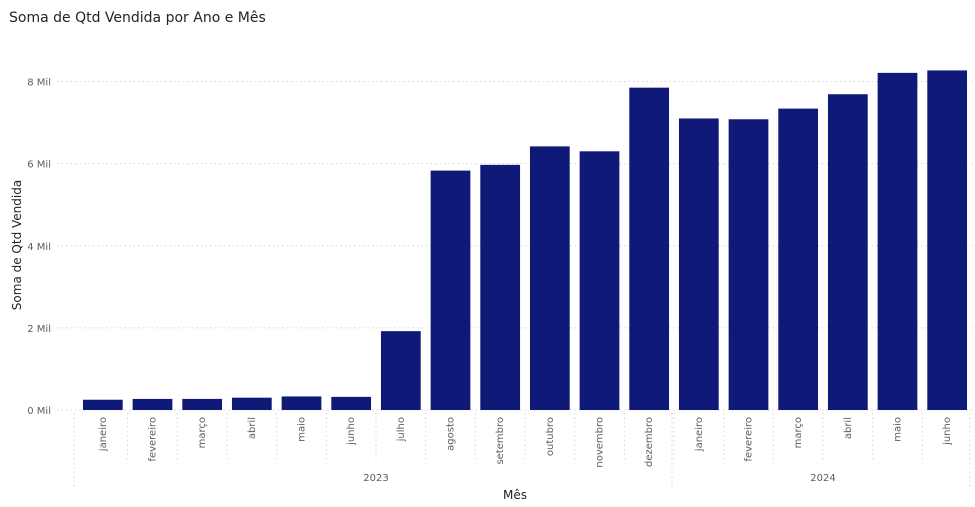 The height and width of the screenshot is (507, 975). Describe the element at coordinates (39, 83) in the screenshot. I see `y-tick-label: 8 Mil` at that location.